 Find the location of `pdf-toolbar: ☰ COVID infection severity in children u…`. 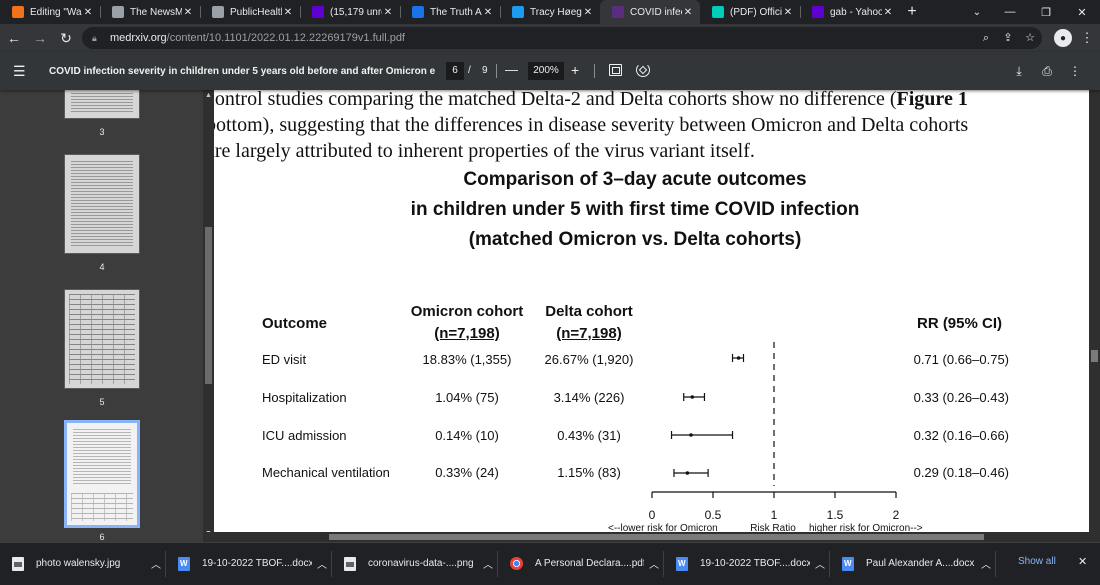

pdf-toolbar: ☰ COVID infection severity in children u… is located at coordinates (550, 71).